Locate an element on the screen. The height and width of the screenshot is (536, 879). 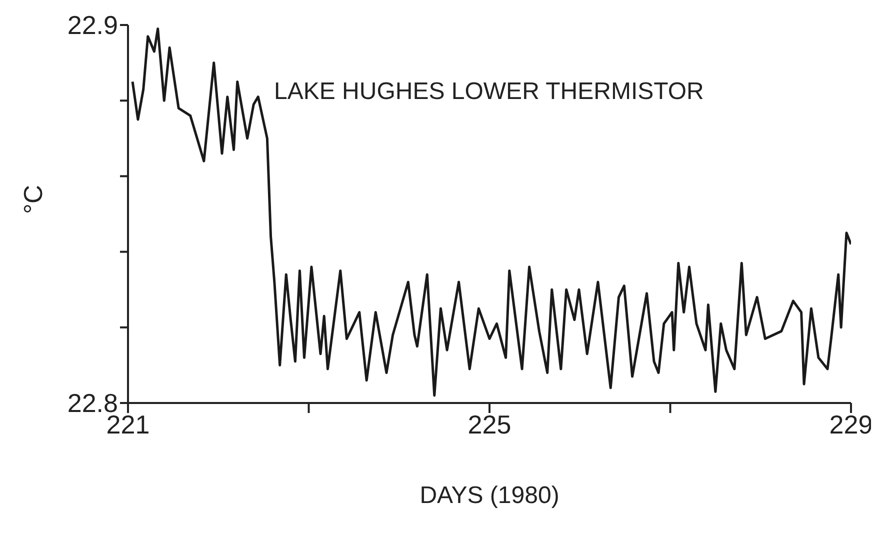
x-tick-label: 229 is located at coordinates (851, 424).